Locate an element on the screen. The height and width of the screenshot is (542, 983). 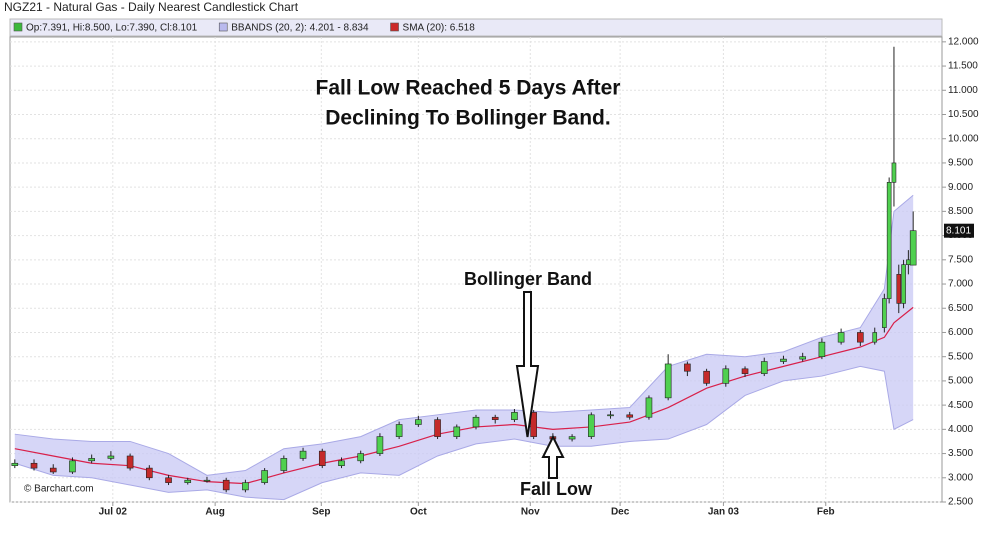
legend-strip is located at coordinates (476, 27).